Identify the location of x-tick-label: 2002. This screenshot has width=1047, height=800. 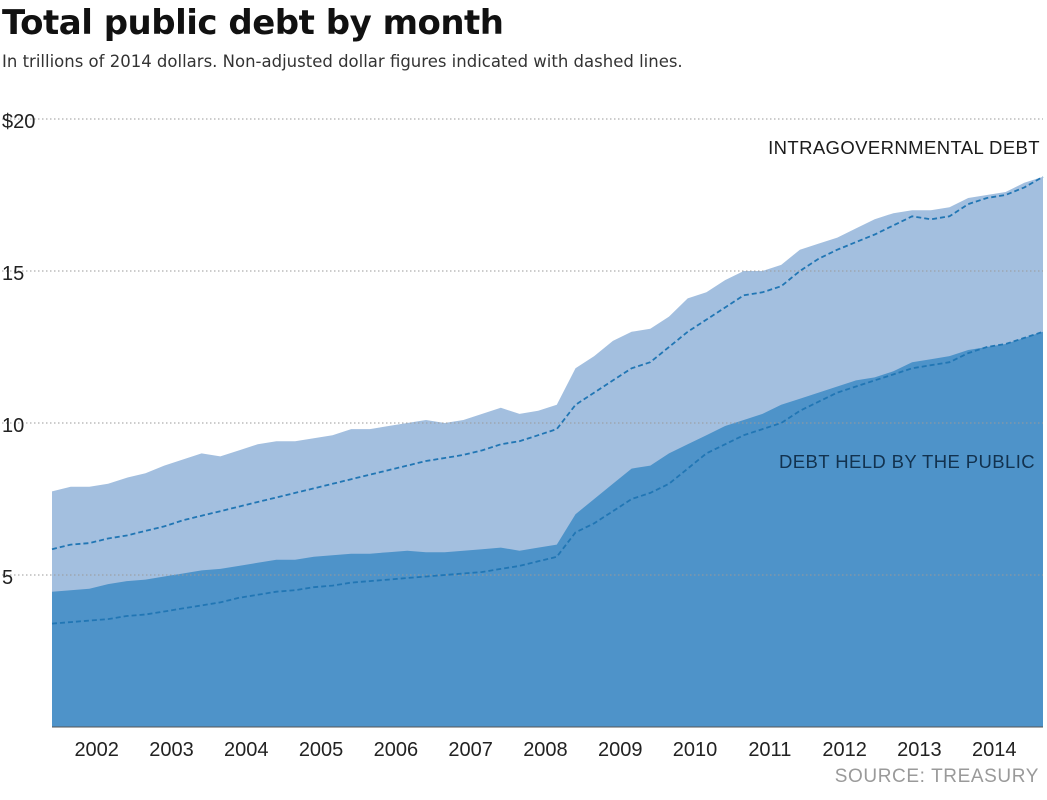
(96, 750).